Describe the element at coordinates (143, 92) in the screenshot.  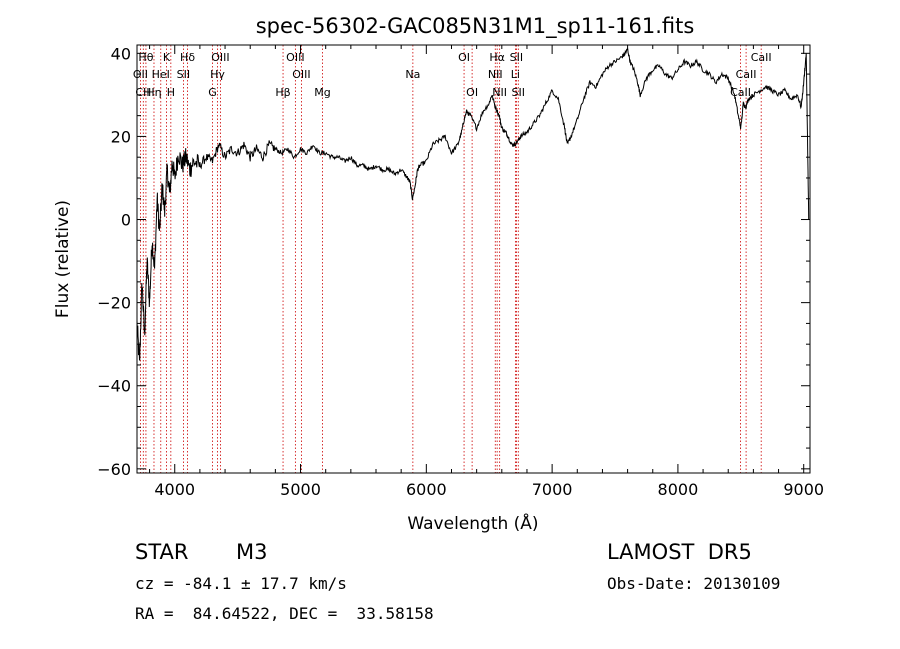
I see `line-label-1: CH` at that location.